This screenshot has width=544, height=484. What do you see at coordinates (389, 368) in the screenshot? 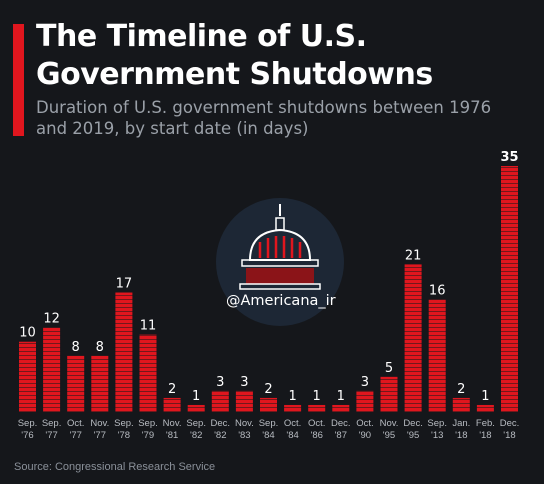
I see `data-label: 5` at bounding box center [389, 368].